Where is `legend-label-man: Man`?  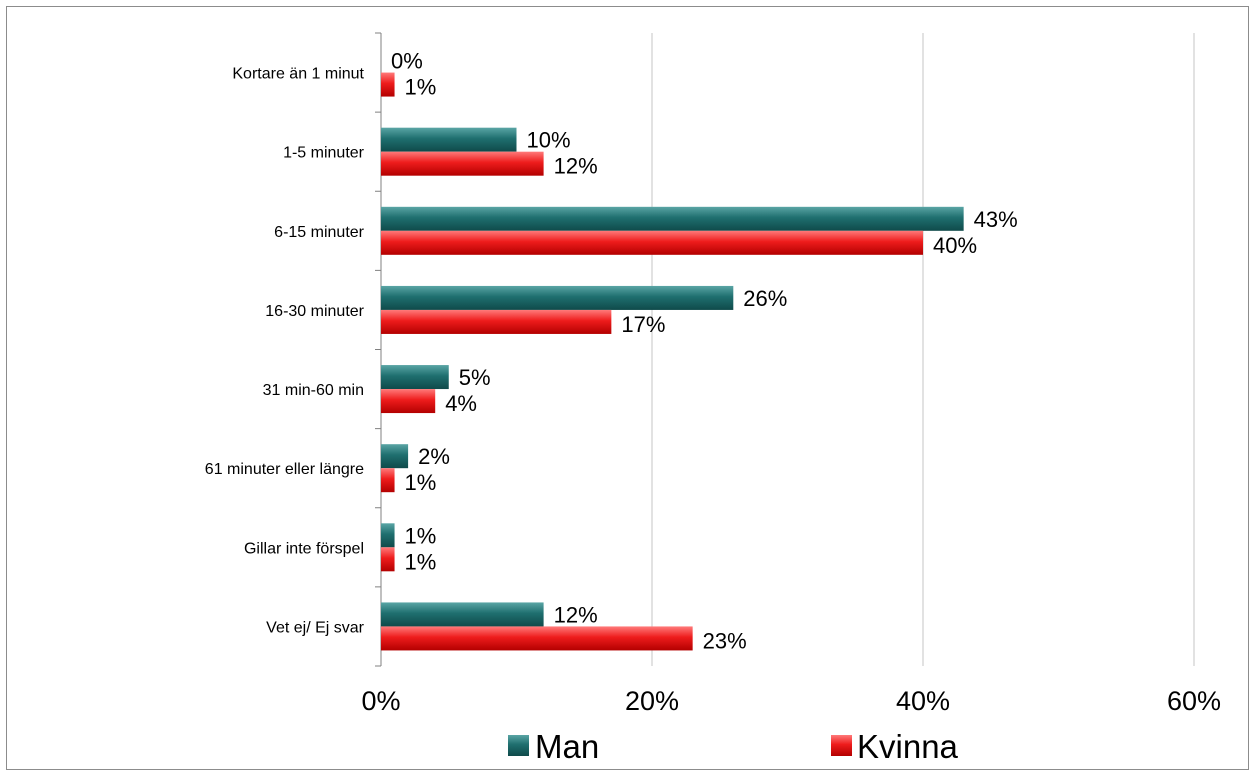 legend-label-man: Man is located at coordinates (567, 746).